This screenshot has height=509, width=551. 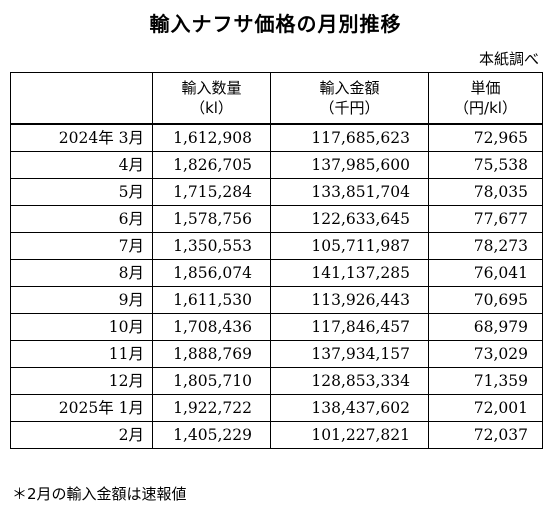 I want to click on period-cell: 8月, so click(x=81, y=273).